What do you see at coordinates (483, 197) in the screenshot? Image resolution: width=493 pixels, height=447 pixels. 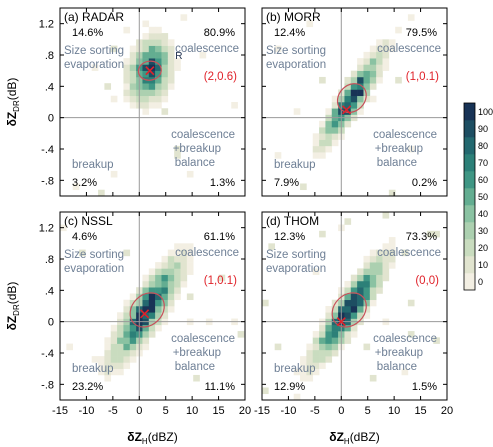 I see `colorbar-tick-label: 50` at bounding box center [483, 197].